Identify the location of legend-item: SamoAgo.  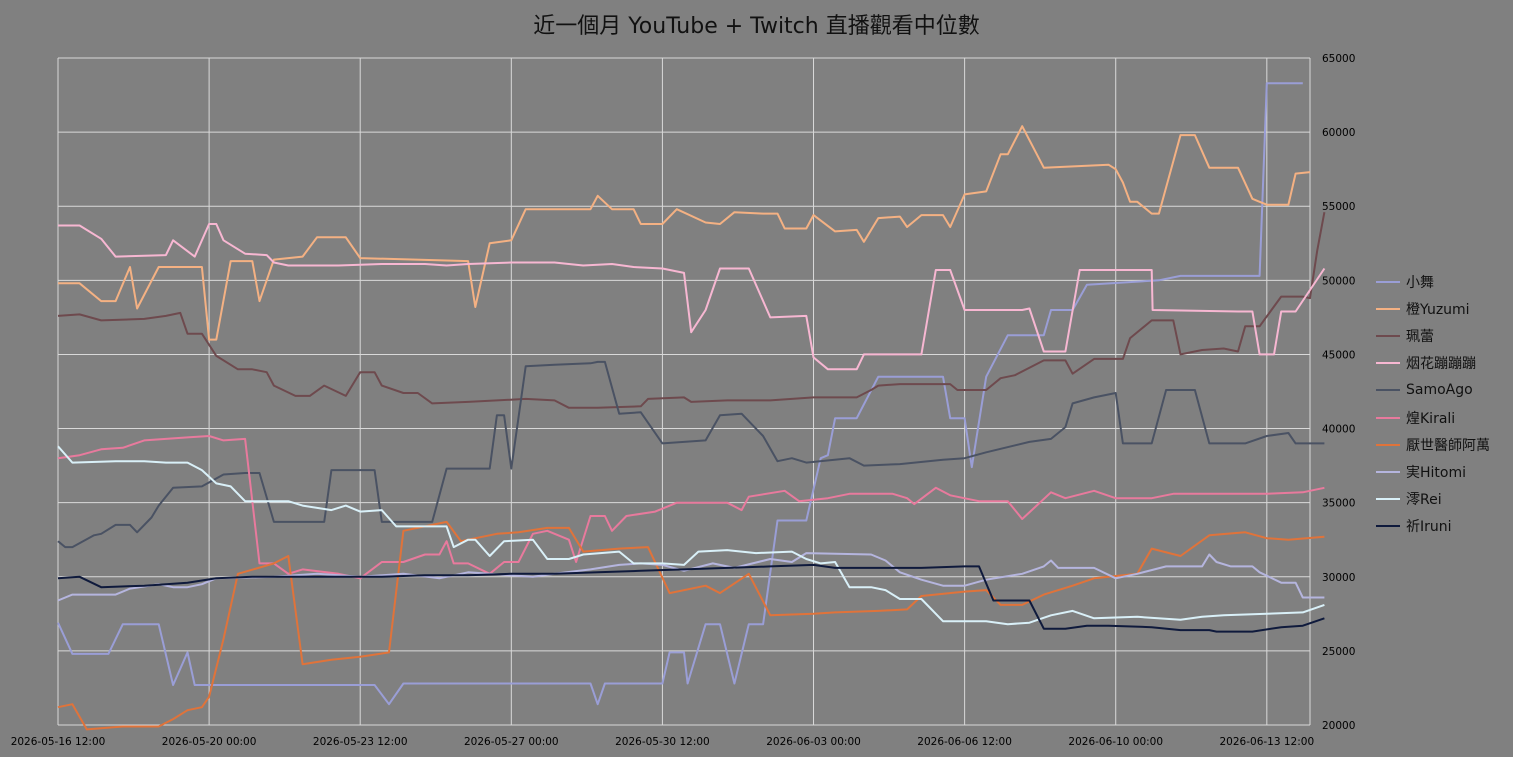
(1433, 390).